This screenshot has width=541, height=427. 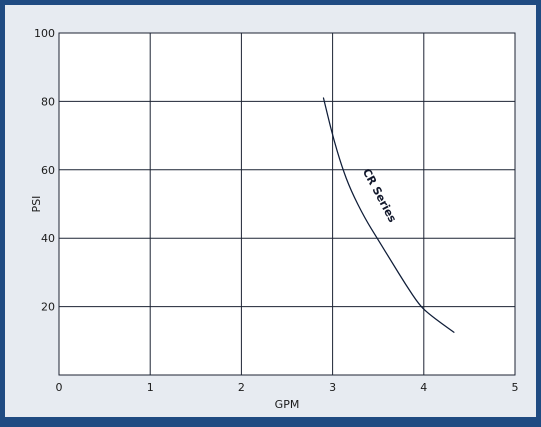 I want to click on y-tick-label-100: 100, so click(x=44, y=33).